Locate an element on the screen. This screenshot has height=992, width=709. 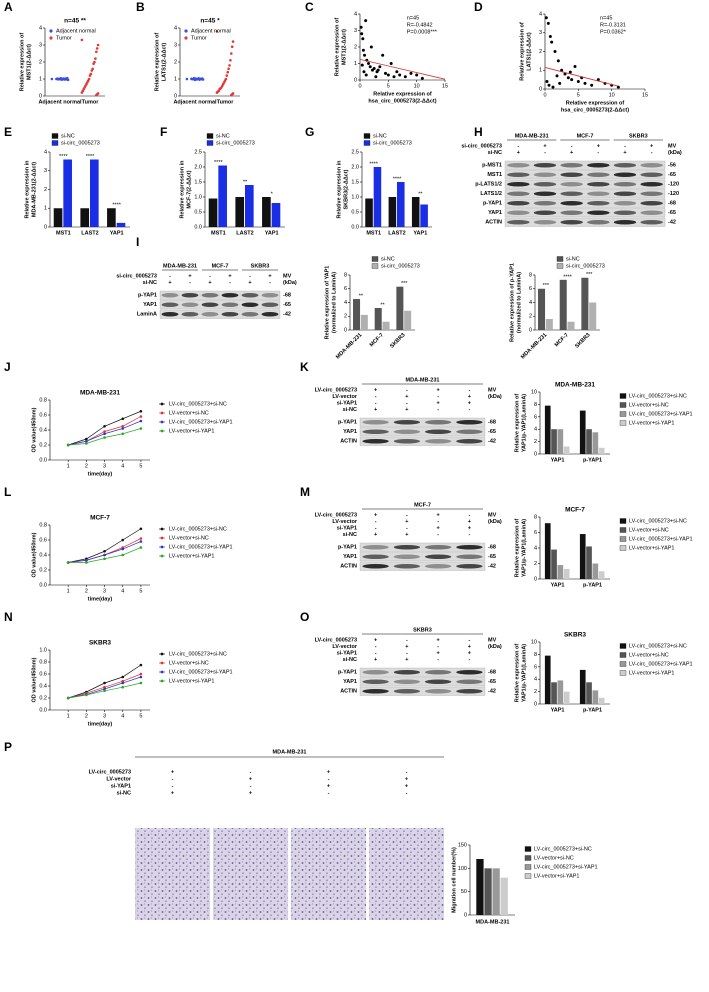
cell-line: MDA-MB-231 is located at coordinates (423, 380).